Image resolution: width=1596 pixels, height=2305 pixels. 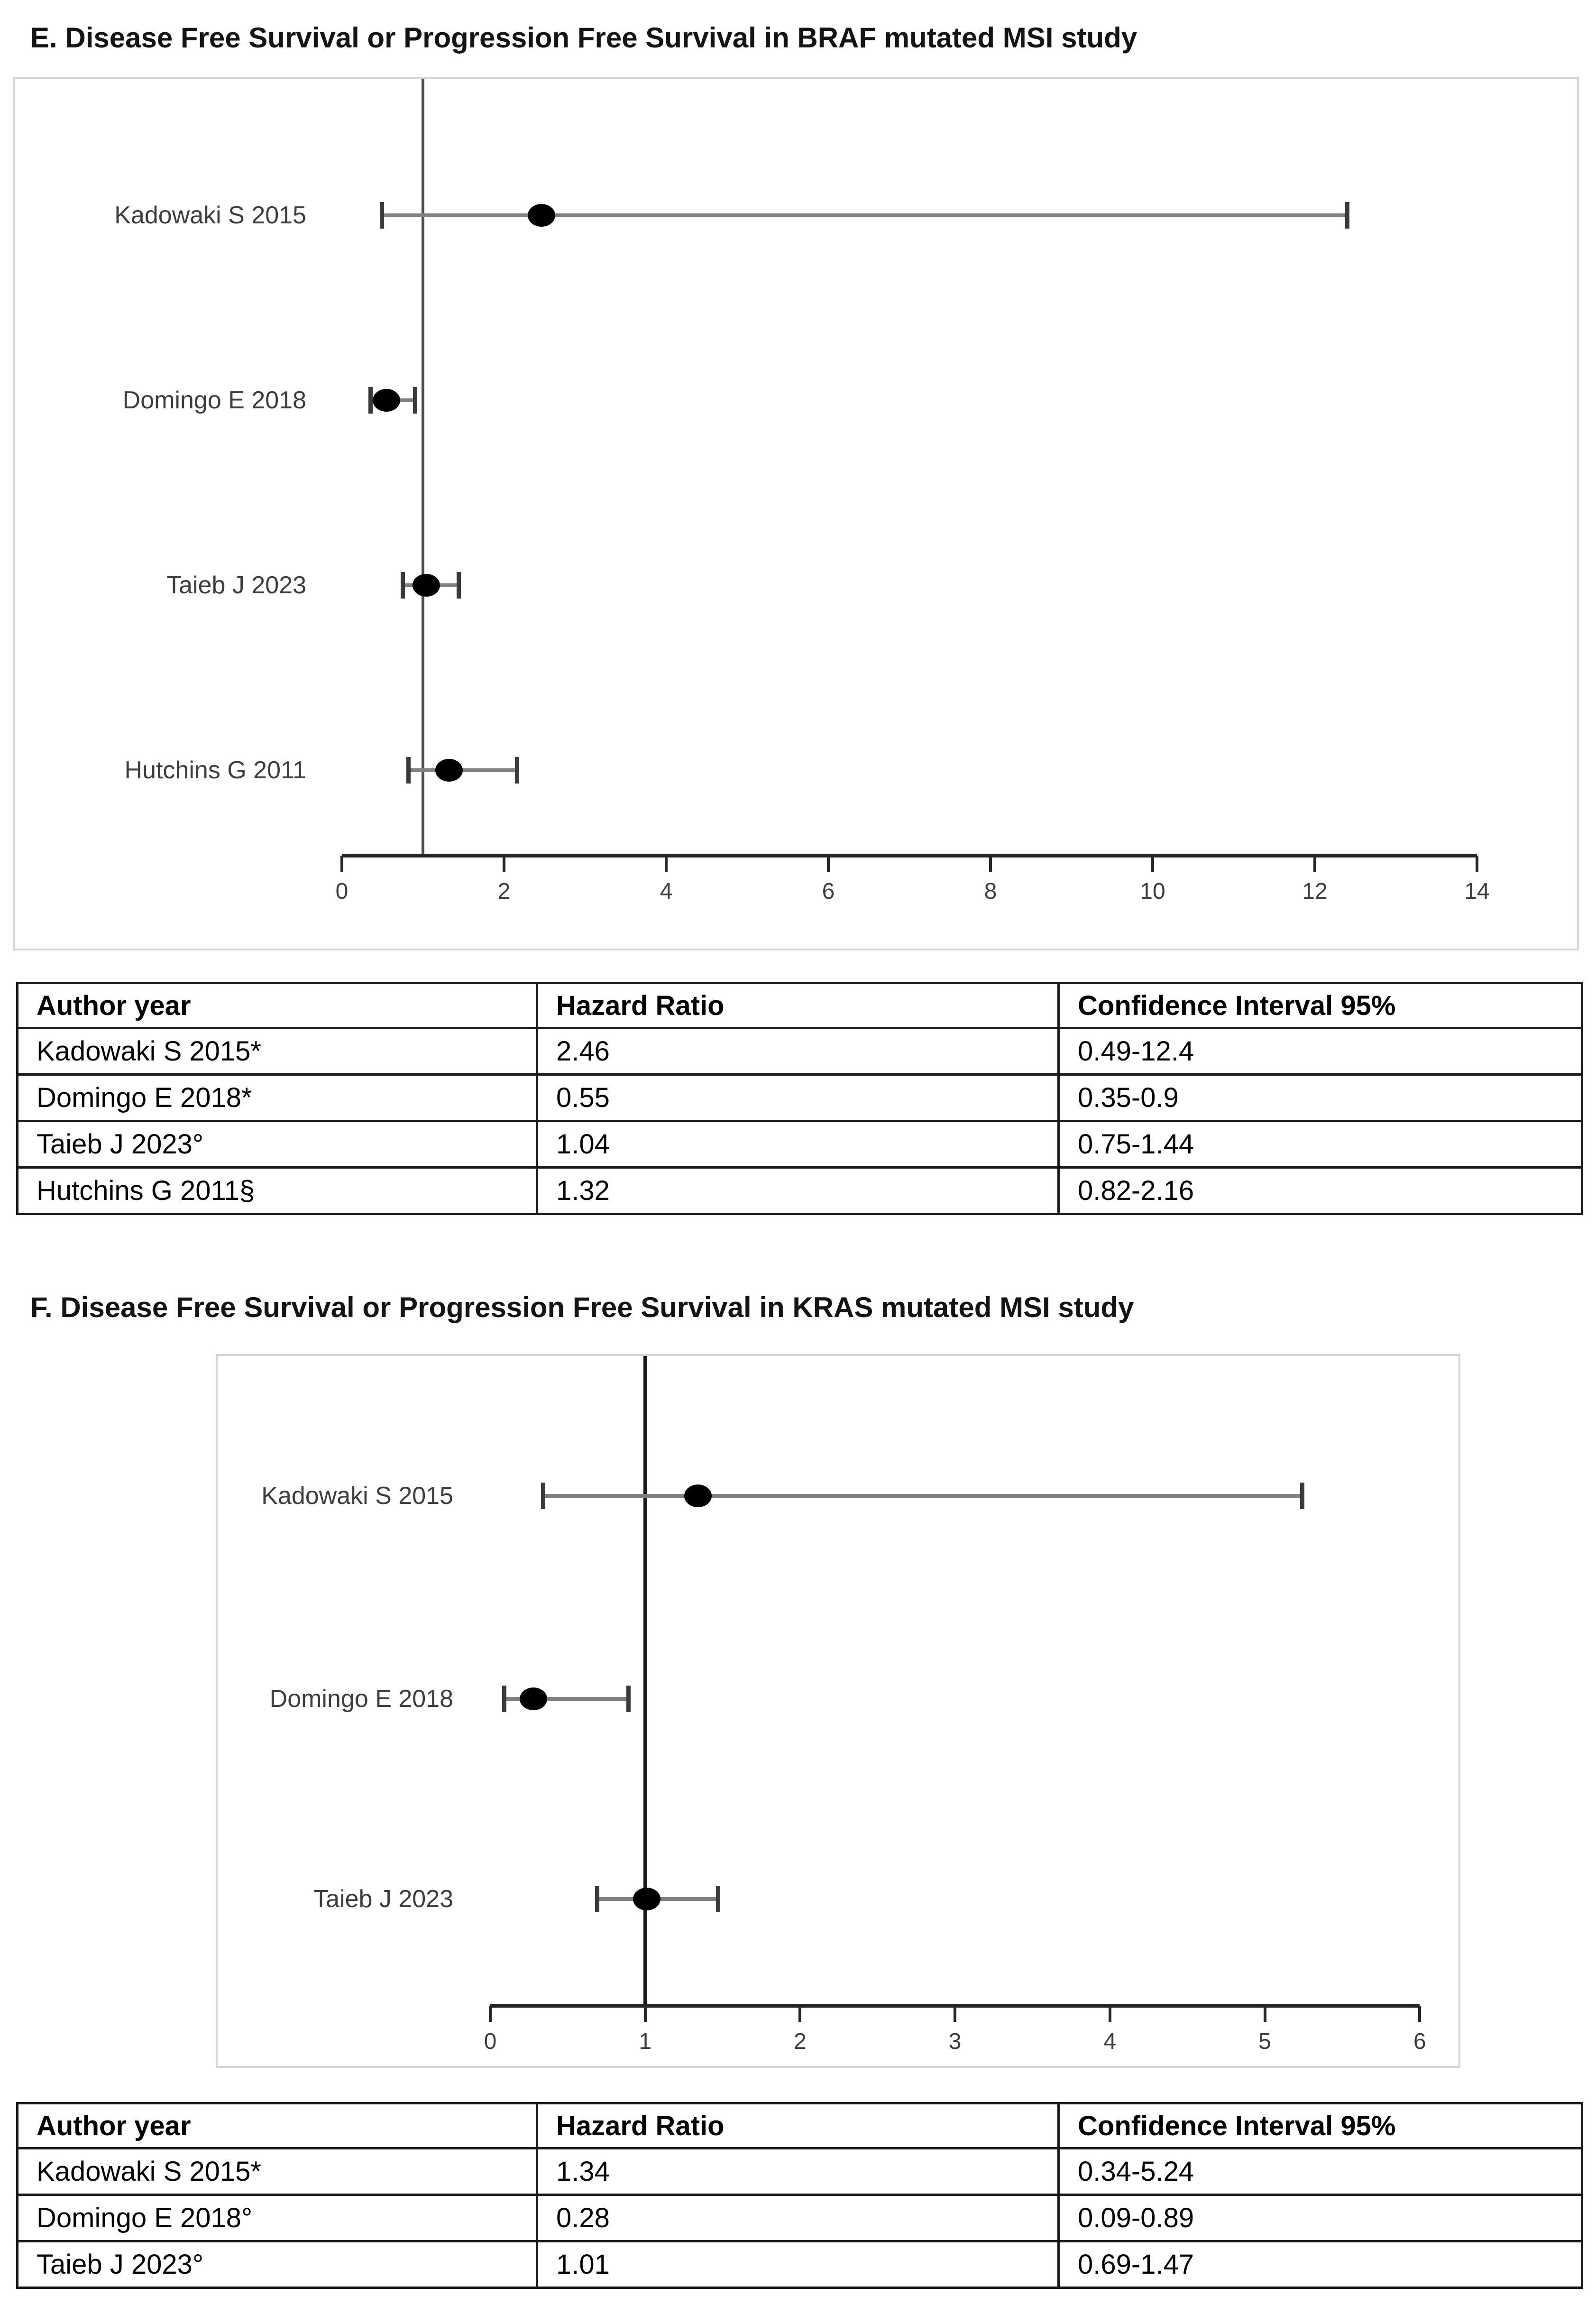 I want to click on table-cell: 0.55, so click(x=798, y=1097).